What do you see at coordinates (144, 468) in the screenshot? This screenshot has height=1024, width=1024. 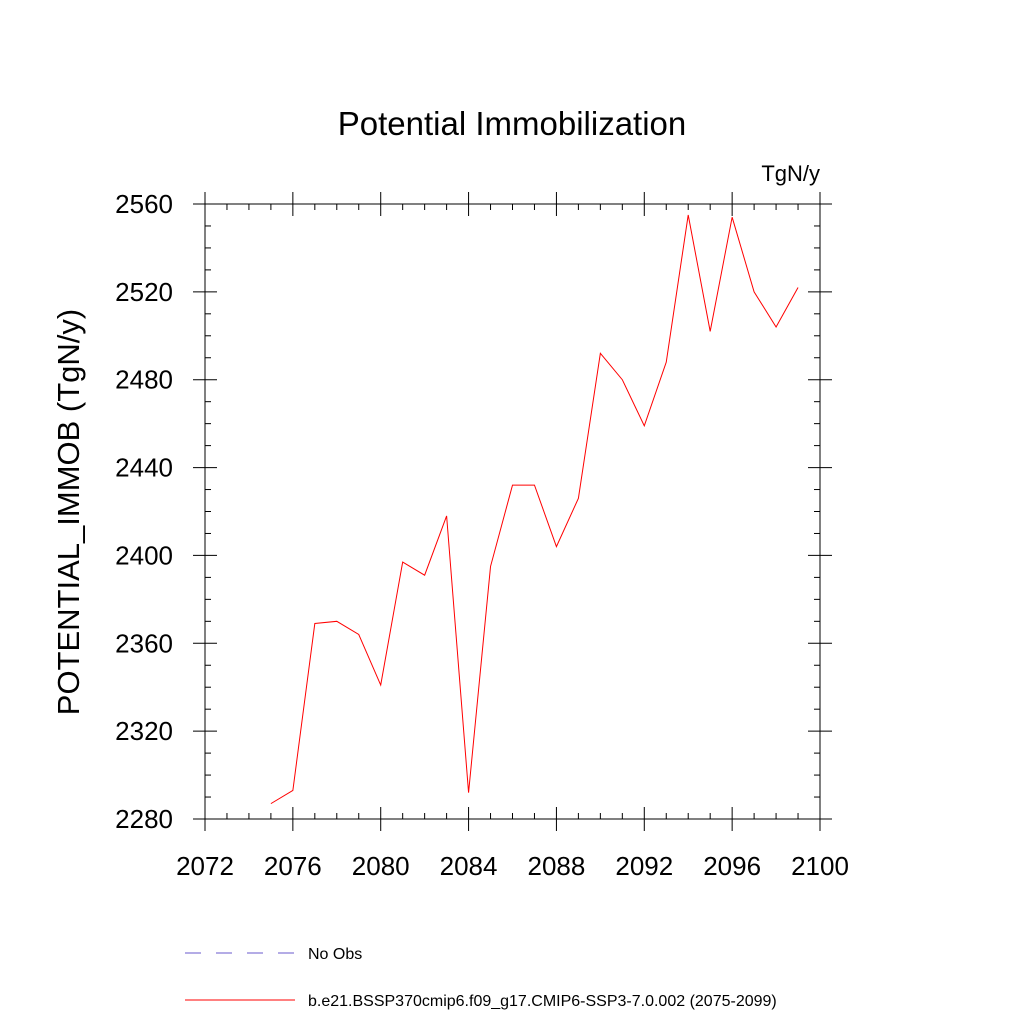 I see `y-tick-label: 2440` at bounding box center [144, 468].